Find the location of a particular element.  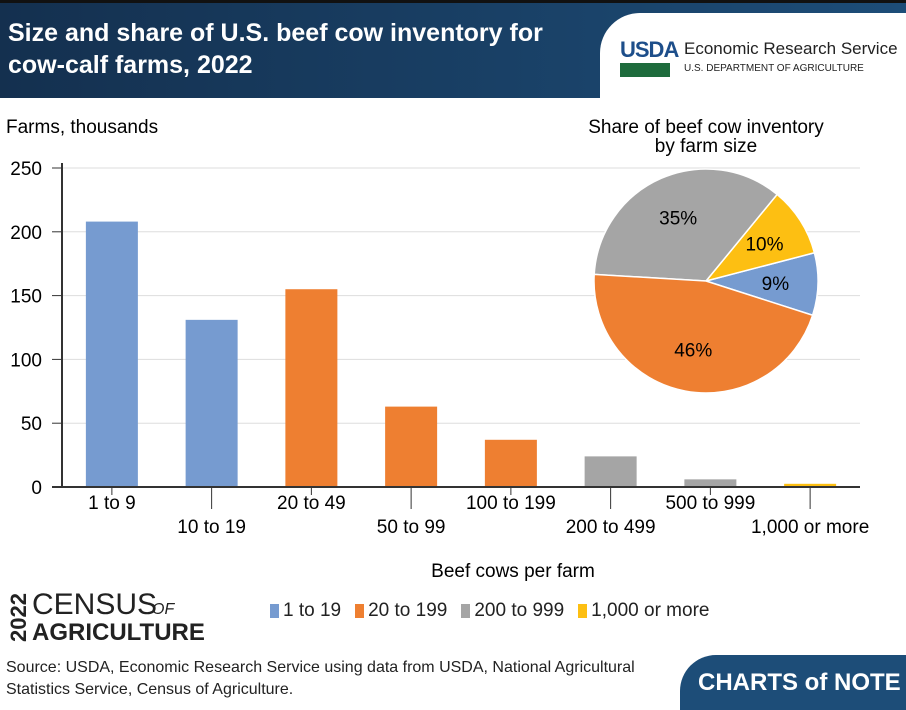

legend-label: 1 to 19 is located at coordinates (312, 610).